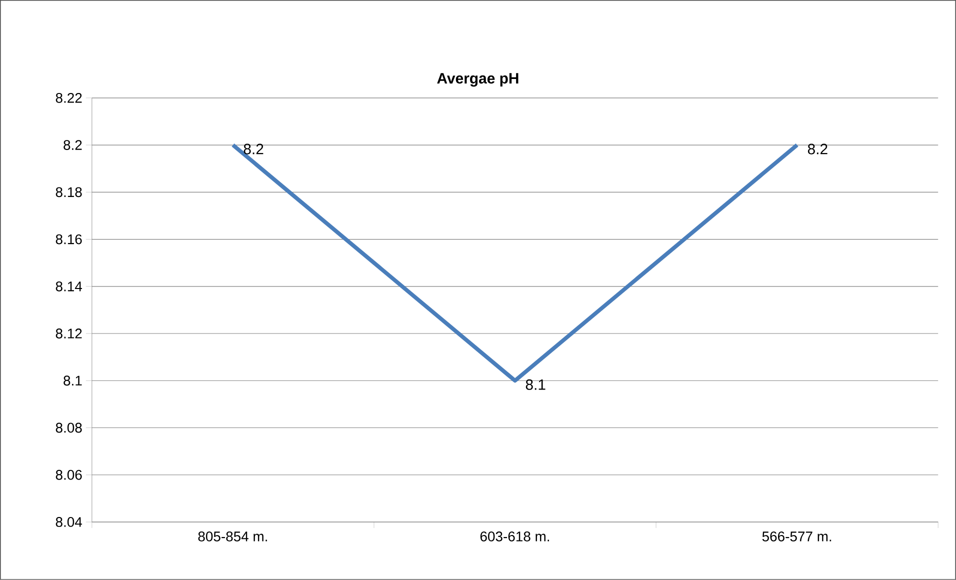 This screenshot has width=956, height=580. What do you see at coordinates (797, 537) in the screenshot?
I see `x-tick-label: 566-577 m.` at bounding box center [797, 537].